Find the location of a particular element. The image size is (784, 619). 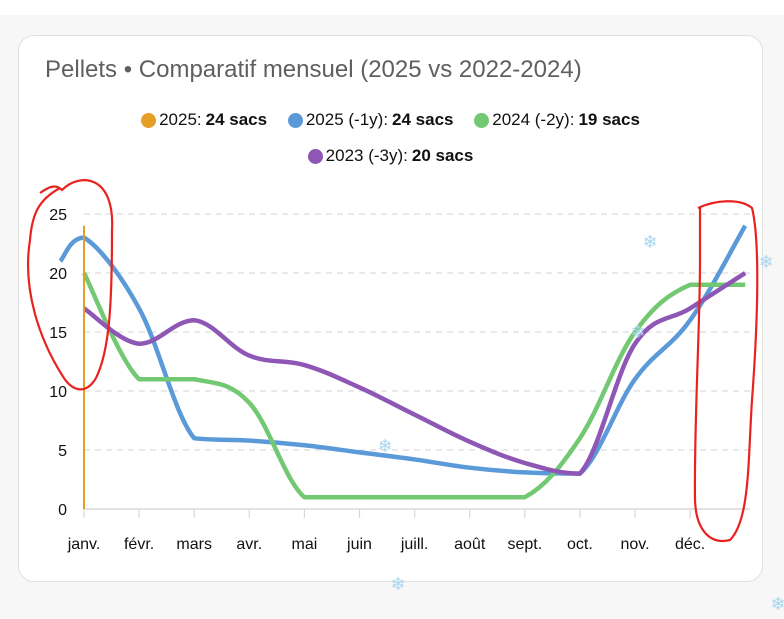

annotation-circle-right is located at coordinates (726, 371).